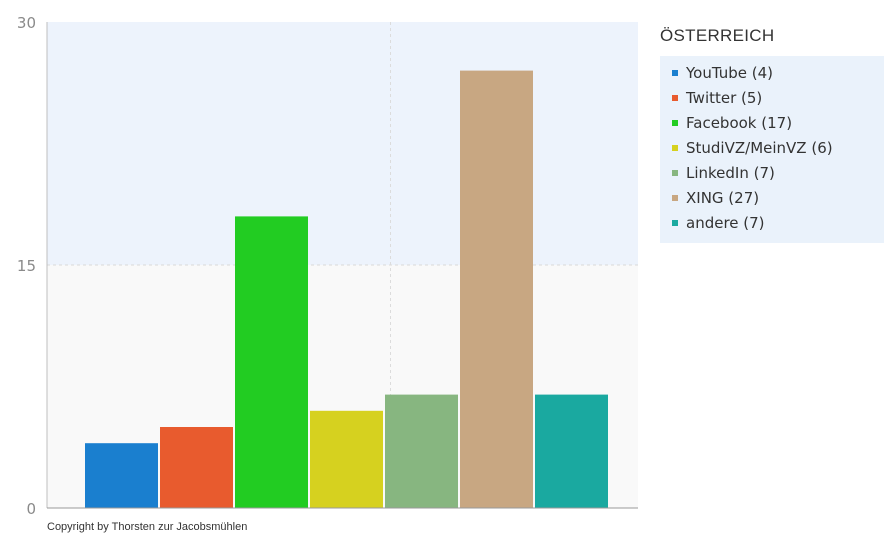  Describe the element at coordinates (717, 35) in the screenshot. I see `legend-title: ÖSTERREICH` at that location.